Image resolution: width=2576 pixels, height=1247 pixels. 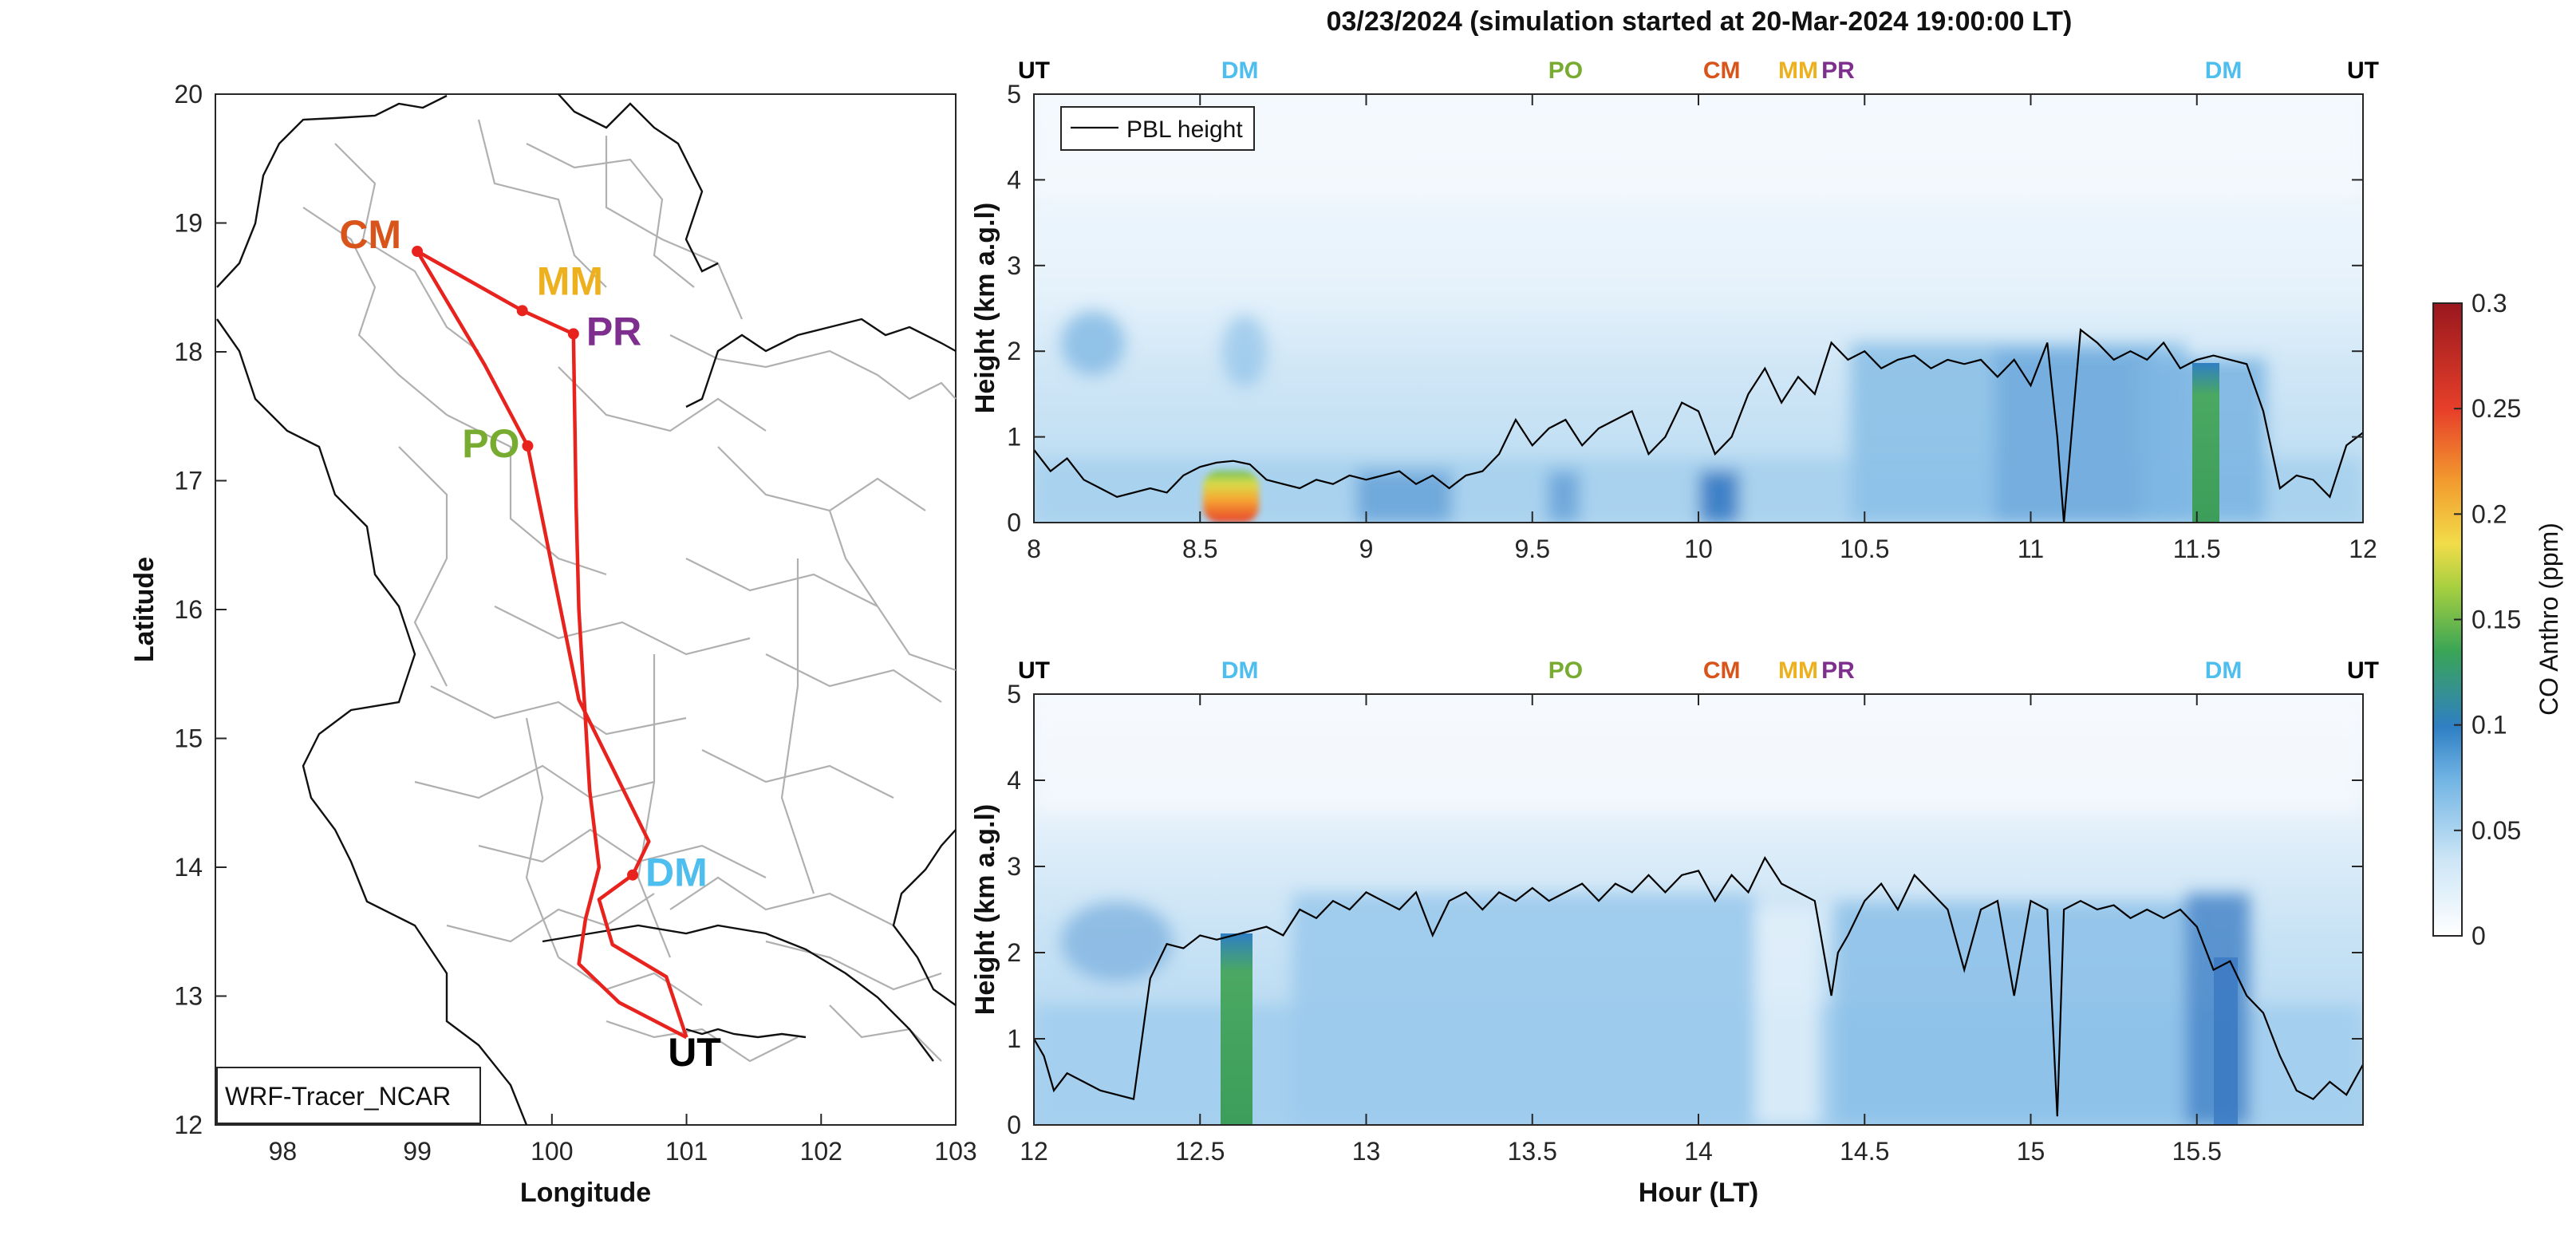 What do you see at coordinates (570, 280) in the screenshot?
I see `station-label-mm: MM` at bounding box center [570, 280].